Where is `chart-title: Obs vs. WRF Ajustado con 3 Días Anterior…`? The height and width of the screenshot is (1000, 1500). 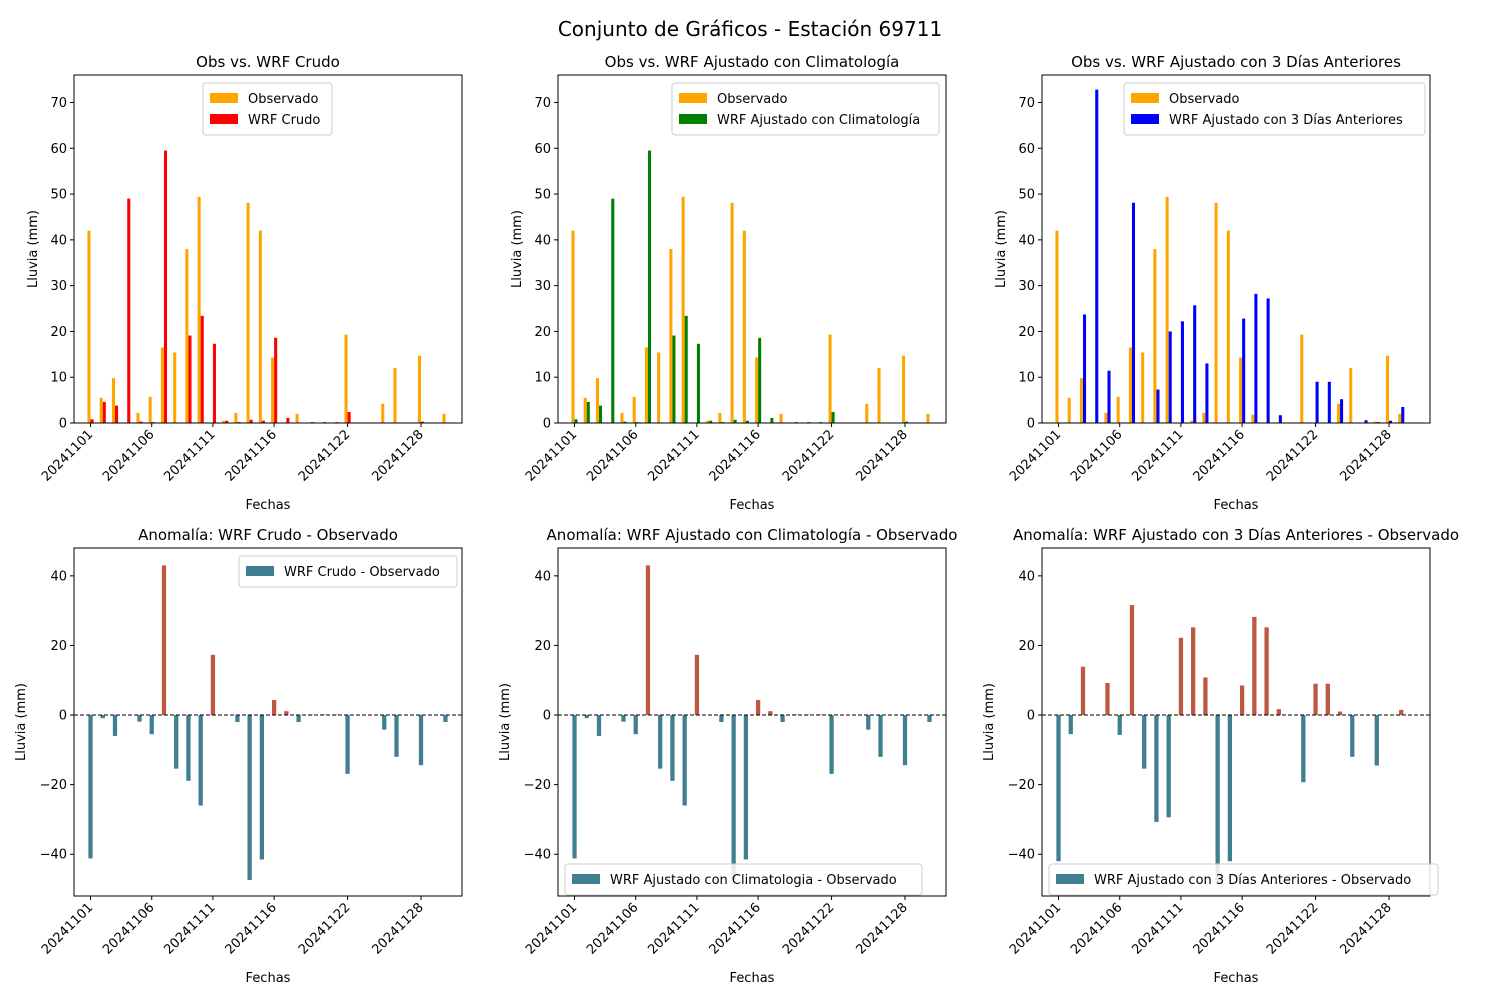
chart-title: Obs vs. WRF Ajustado con 3 Días Anterior… is located at coordinates (1236, 62).